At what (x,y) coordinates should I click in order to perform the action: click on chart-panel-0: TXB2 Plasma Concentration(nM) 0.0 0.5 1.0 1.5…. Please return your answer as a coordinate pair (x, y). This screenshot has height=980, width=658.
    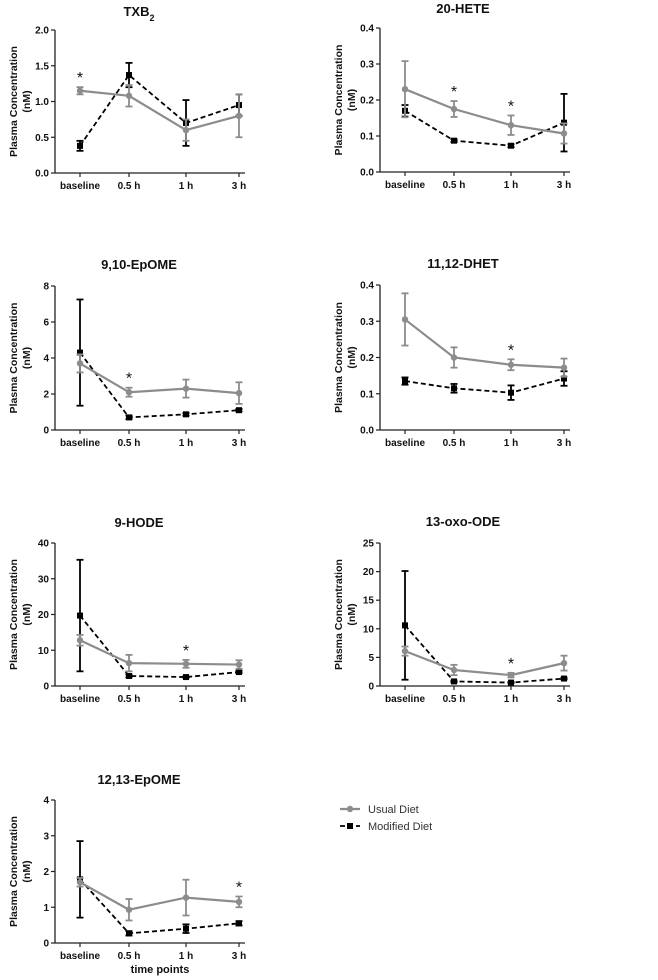
    Looking at the image, I should click on (127, 98).